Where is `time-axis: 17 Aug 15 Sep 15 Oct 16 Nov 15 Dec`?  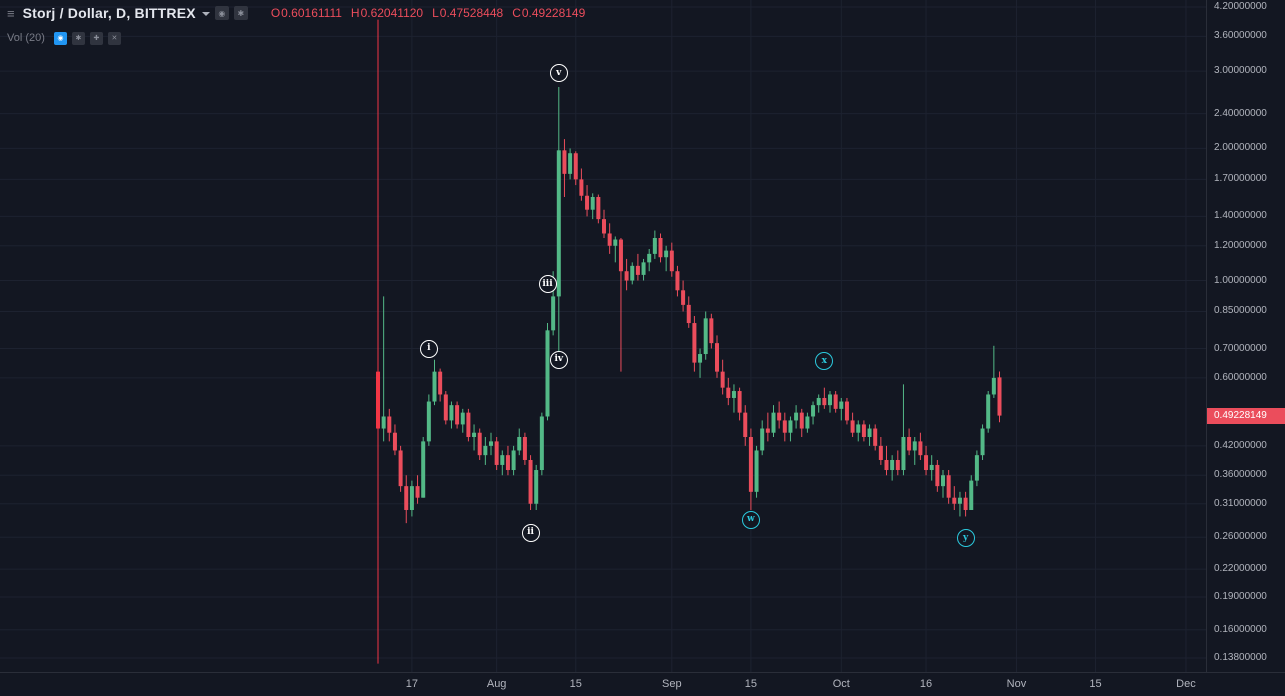 time-axis: 17 Aug 15 Sep 15 Oct 16 Nov 15 Dec is located at coordinates (642, 684).